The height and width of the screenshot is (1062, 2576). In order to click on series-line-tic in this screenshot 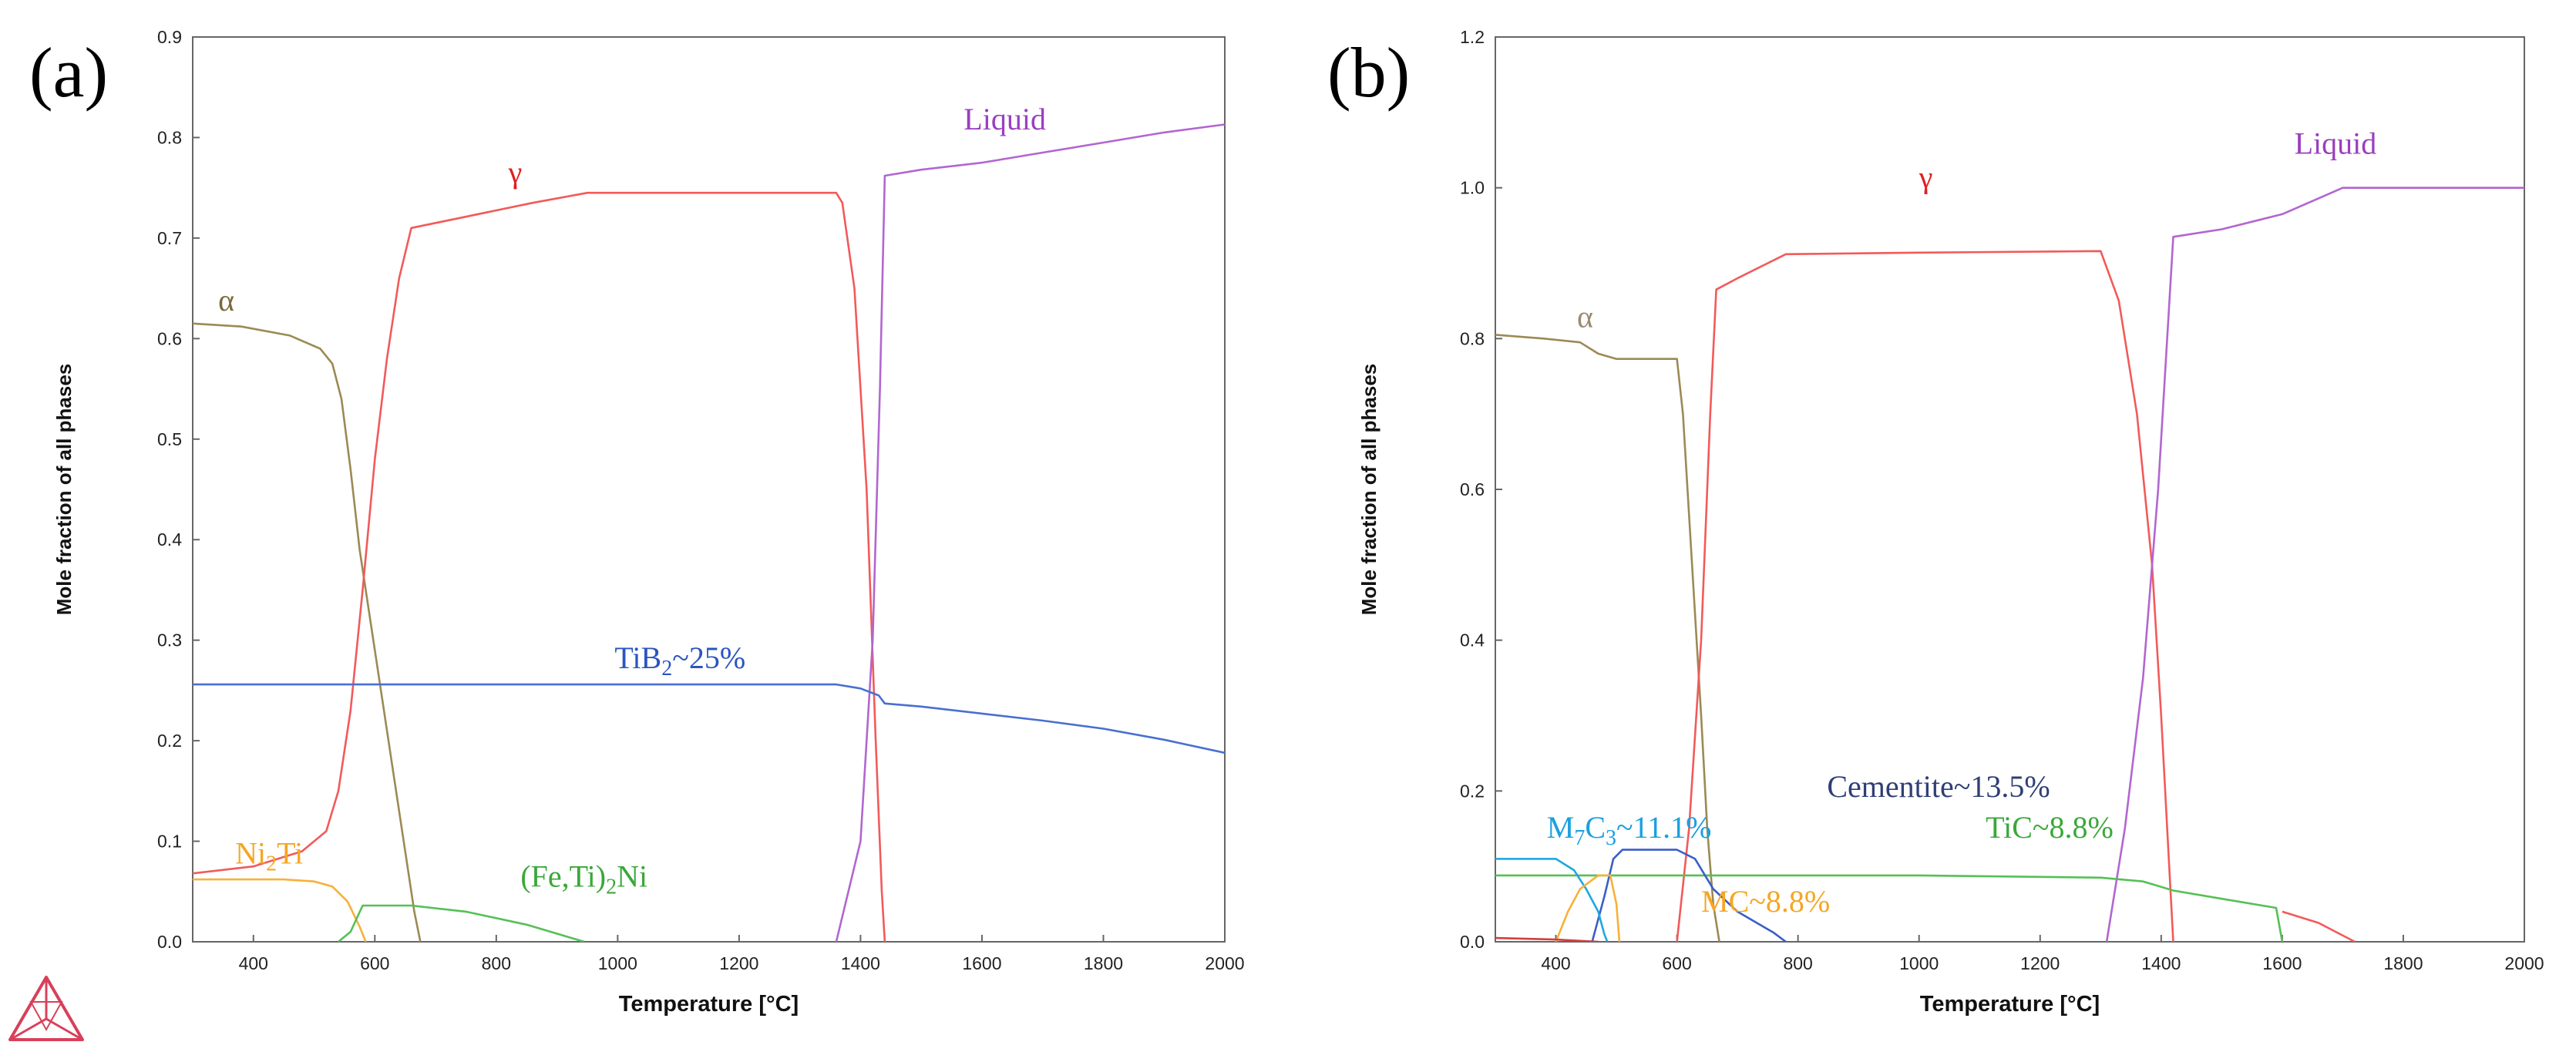, I will do `click(1889, 908)`.